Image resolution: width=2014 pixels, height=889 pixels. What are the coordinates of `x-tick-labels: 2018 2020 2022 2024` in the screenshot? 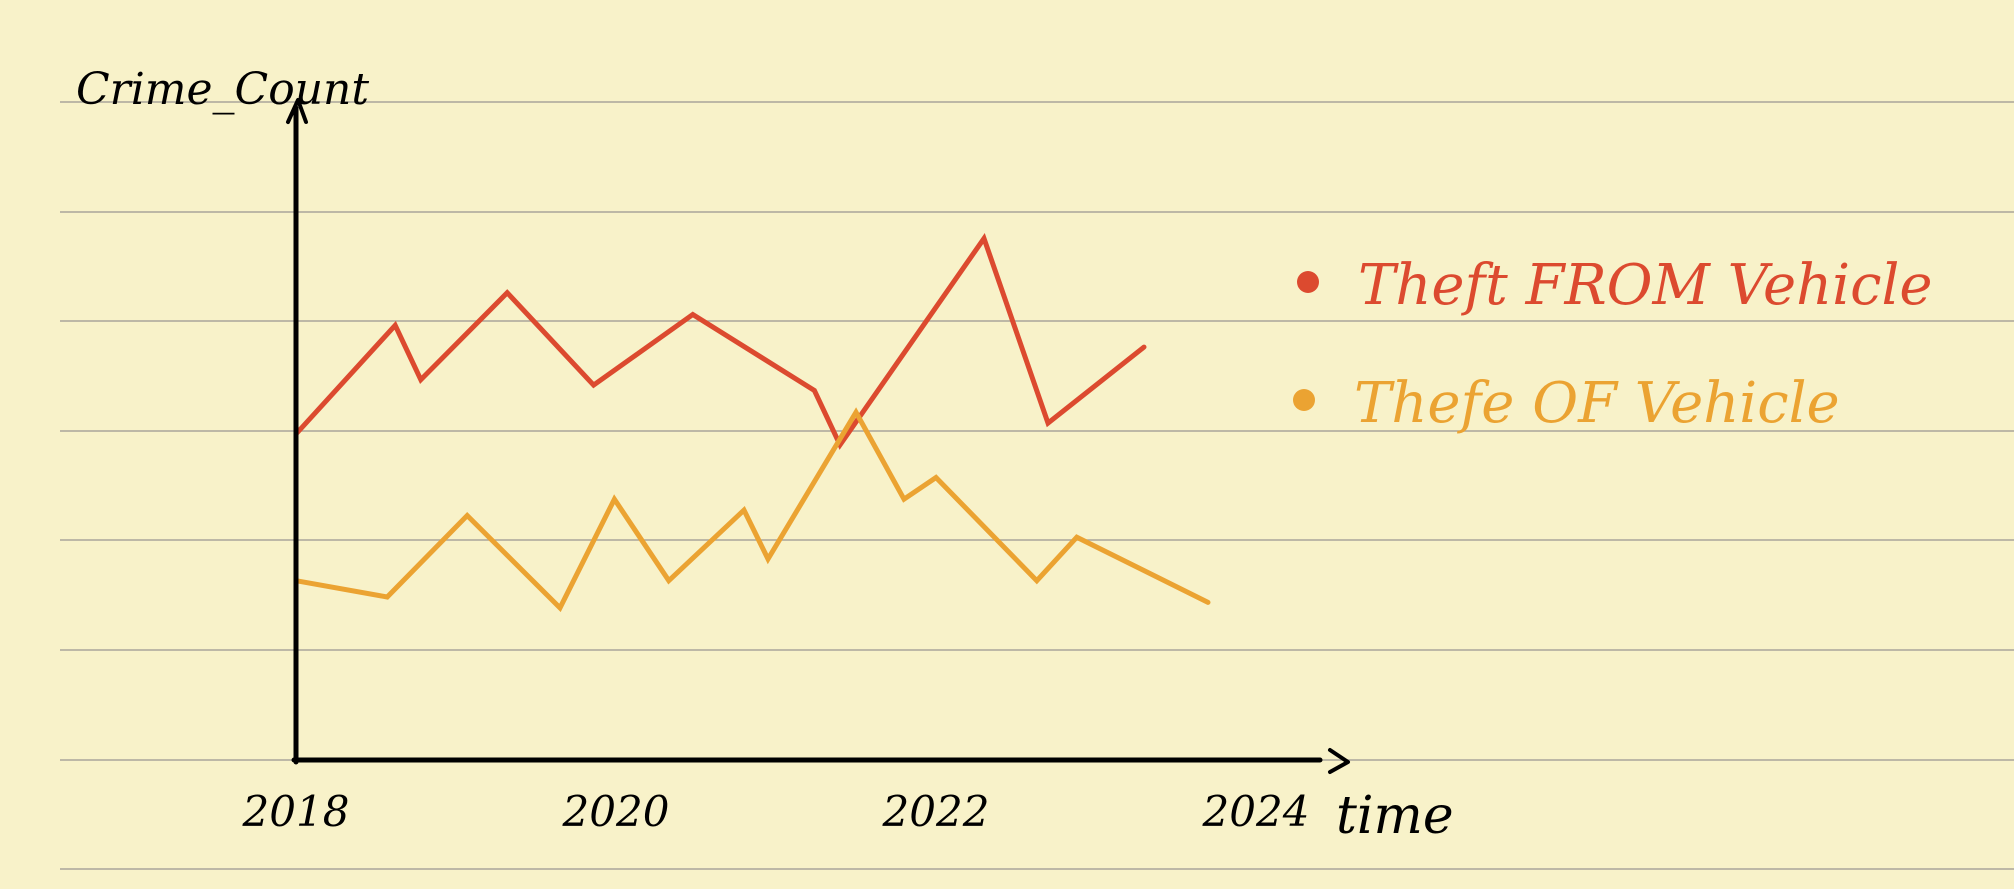 It's located at (776, 811).